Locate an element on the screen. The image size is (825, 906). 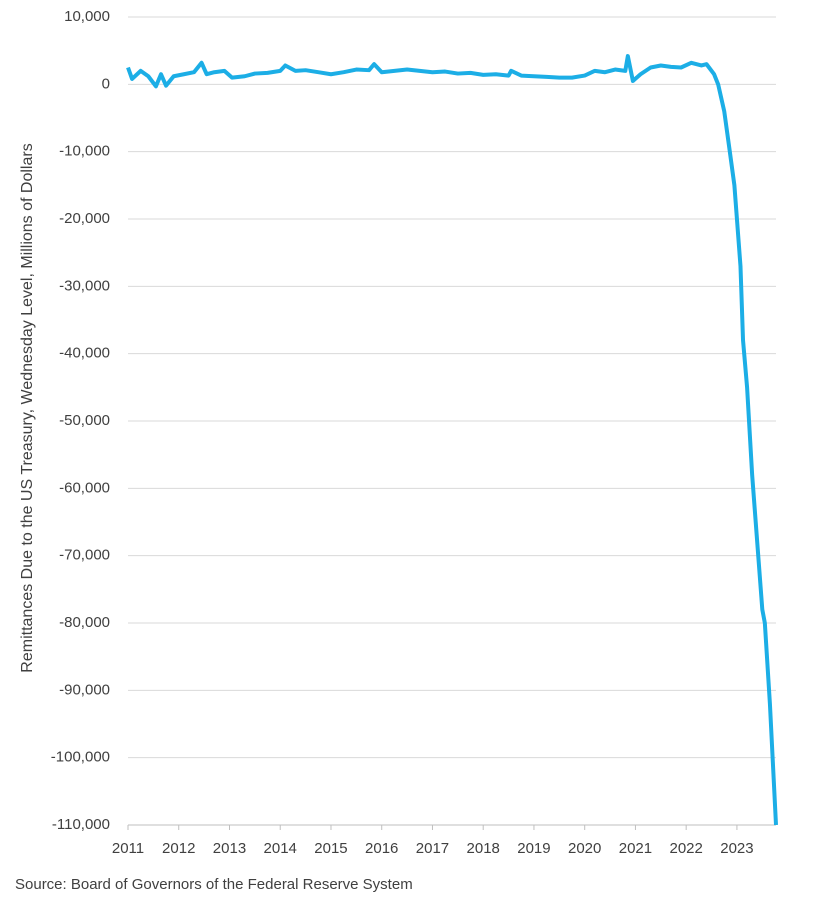
y-tick-label: -90,000 is located at coordinates (84, 689).